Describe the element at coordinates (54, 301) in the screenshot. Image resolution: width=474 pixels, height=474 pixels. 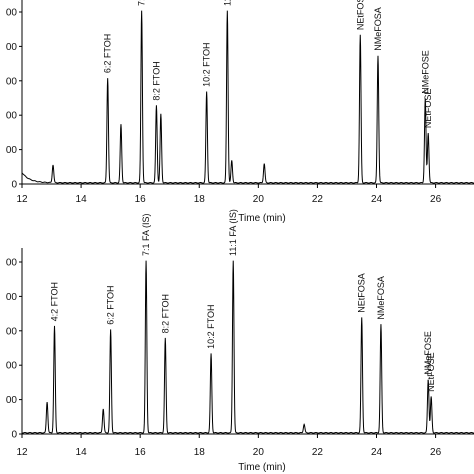
I see `peak-label: 4:2 FTOH` at that location.